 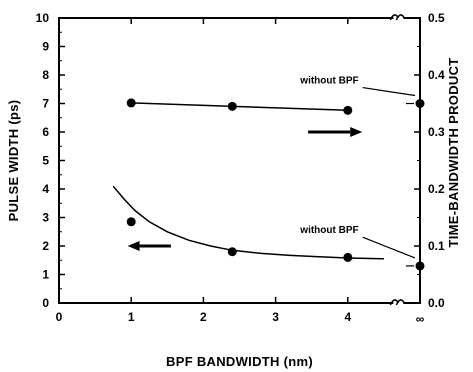 What do you see at coordinates (436, 246) in the screenshot?
I see `y-right-tick-label: 0.1` at bounding box center [436, 246].